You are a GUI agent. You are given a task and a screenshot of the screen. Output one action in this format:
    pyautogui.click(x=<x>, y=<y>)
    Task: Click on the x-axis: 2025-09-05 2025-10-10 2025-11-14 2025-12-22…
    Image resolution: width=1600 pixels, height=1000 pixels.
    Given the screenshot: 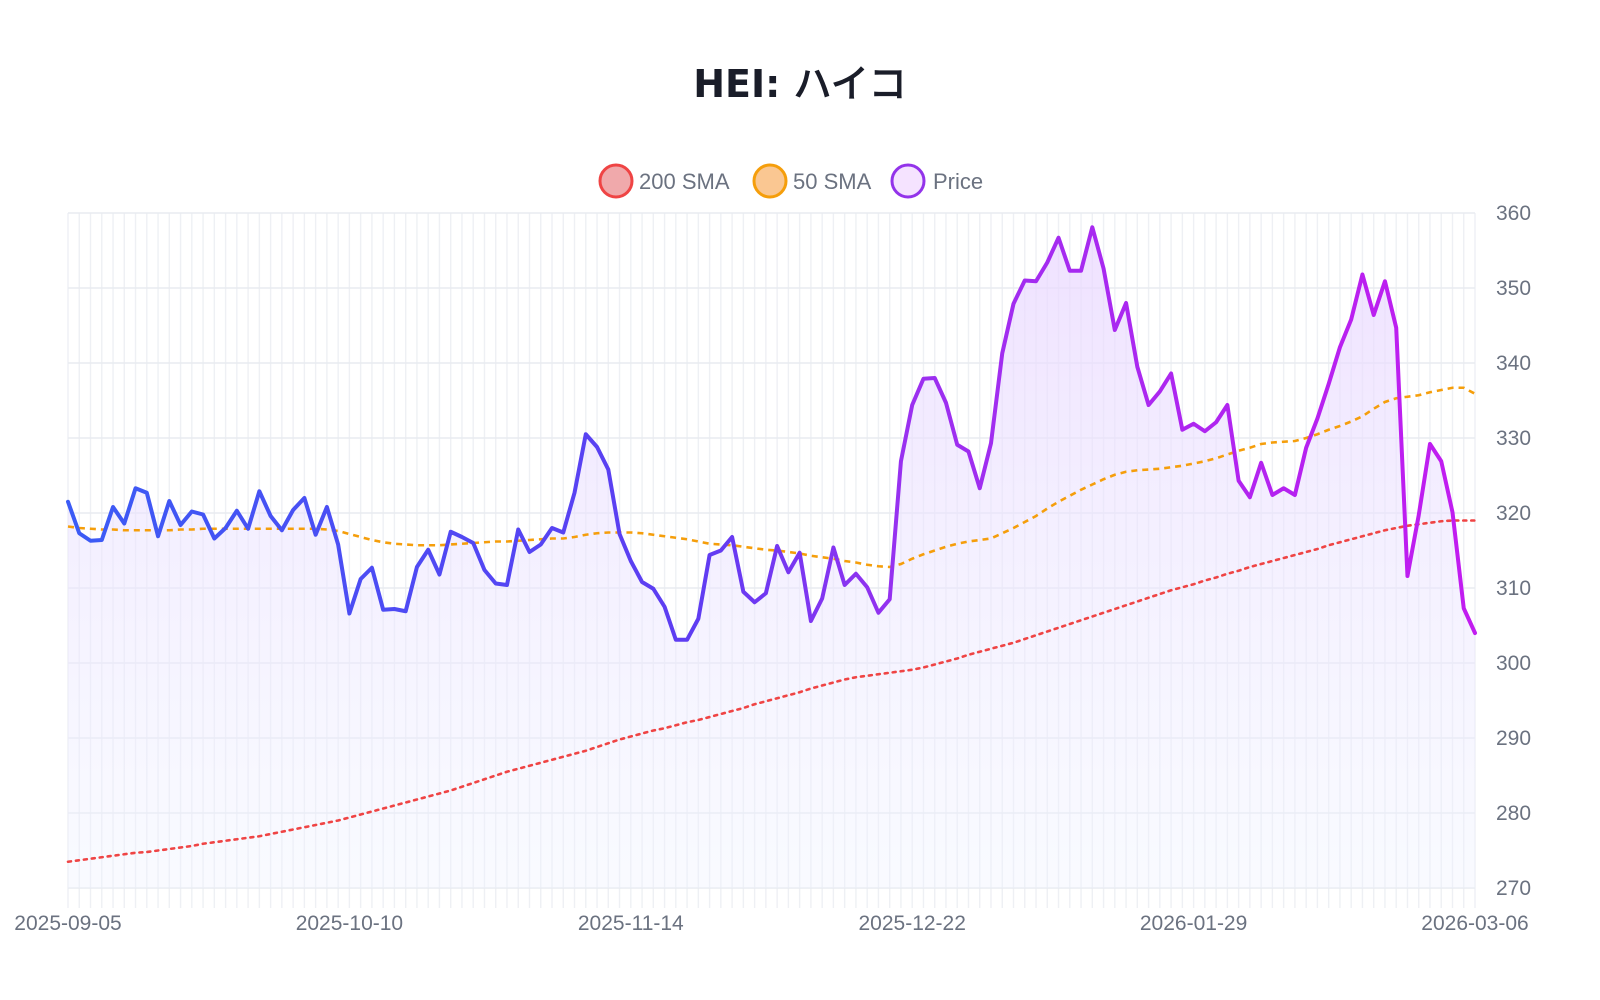 What is the action you would take?
    pyautogui.click(x=771, y=923)
    